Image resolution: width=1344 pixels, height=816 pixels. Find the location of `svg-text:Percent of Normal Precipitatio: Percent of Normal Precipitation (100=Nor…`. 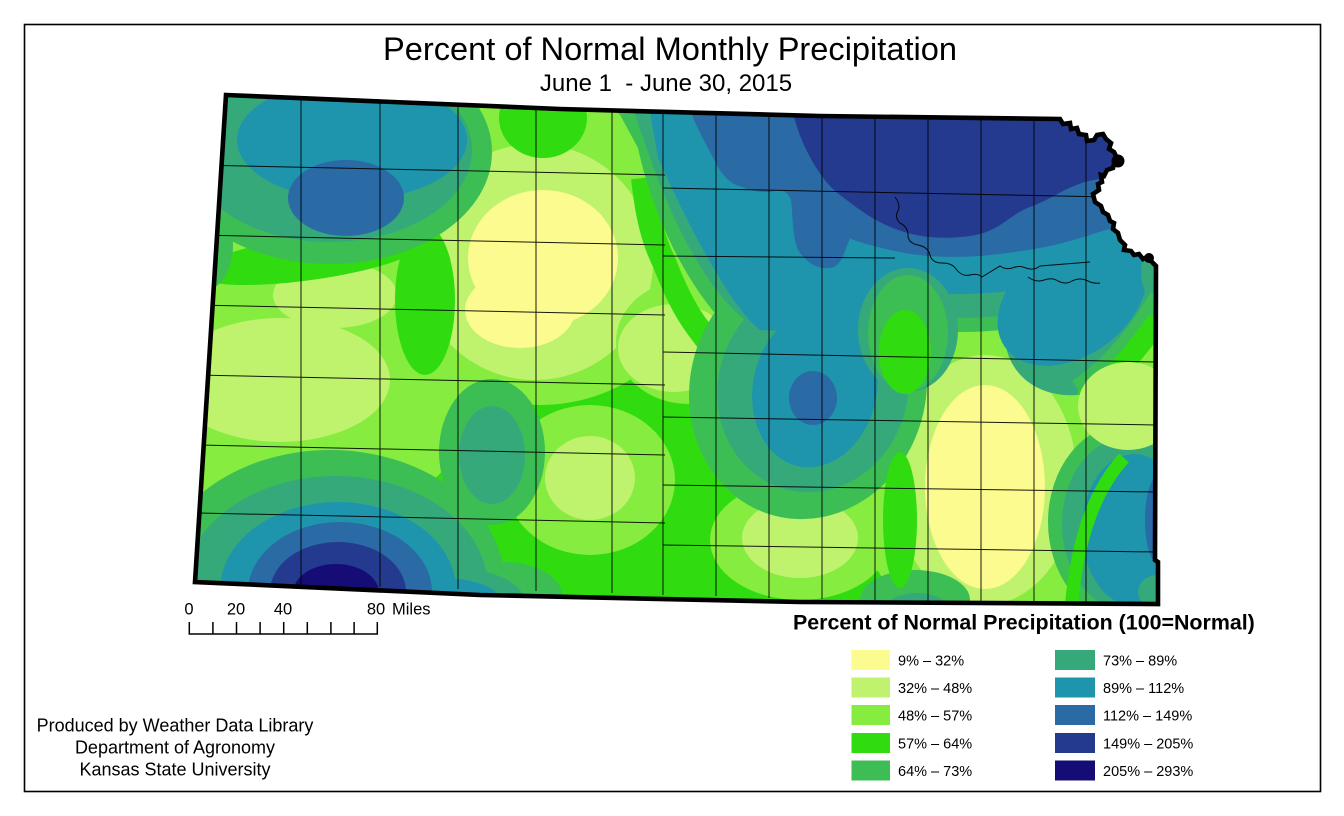

svg-text:Percent of Normal Precipitatio: Percent of Normal Precipitation (100=Nor… is located at coordinates (1024, 623).